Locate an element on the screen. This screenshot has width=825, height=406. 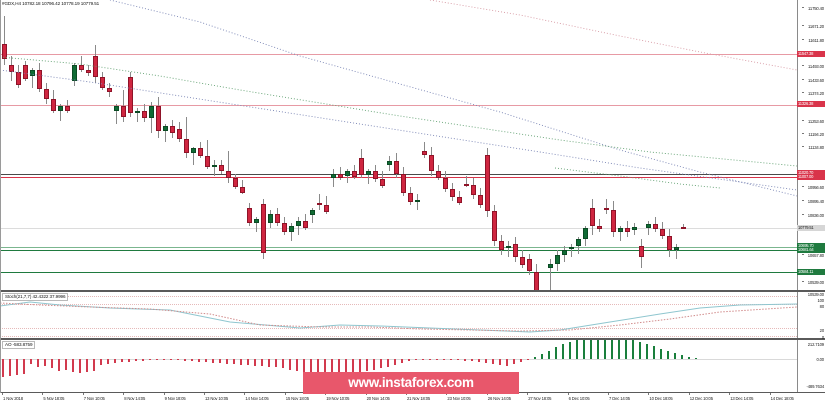
ao-axis: 212.7109 0.00 -489.7634 is located at coordinates (811, 366).